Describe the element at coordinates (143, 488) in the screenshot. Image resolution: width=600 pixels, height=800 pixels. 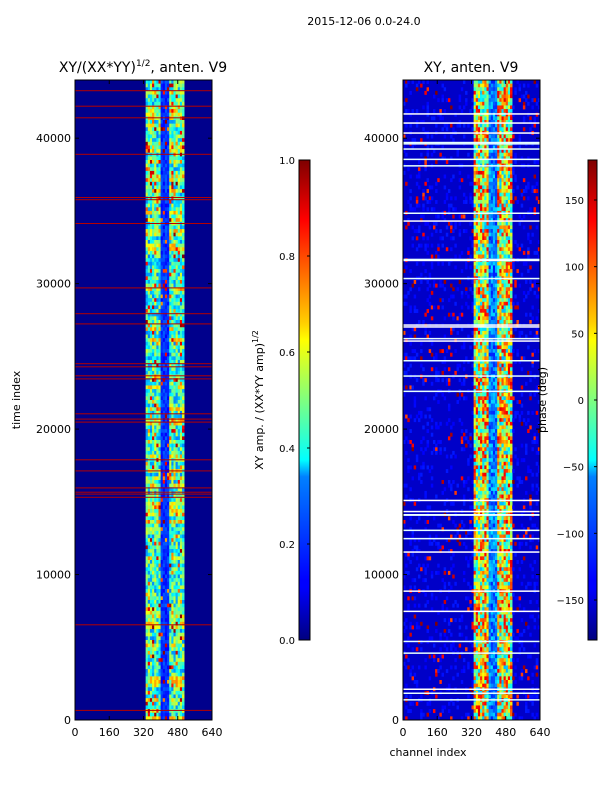
I see `heatmap-stripe` at that location.